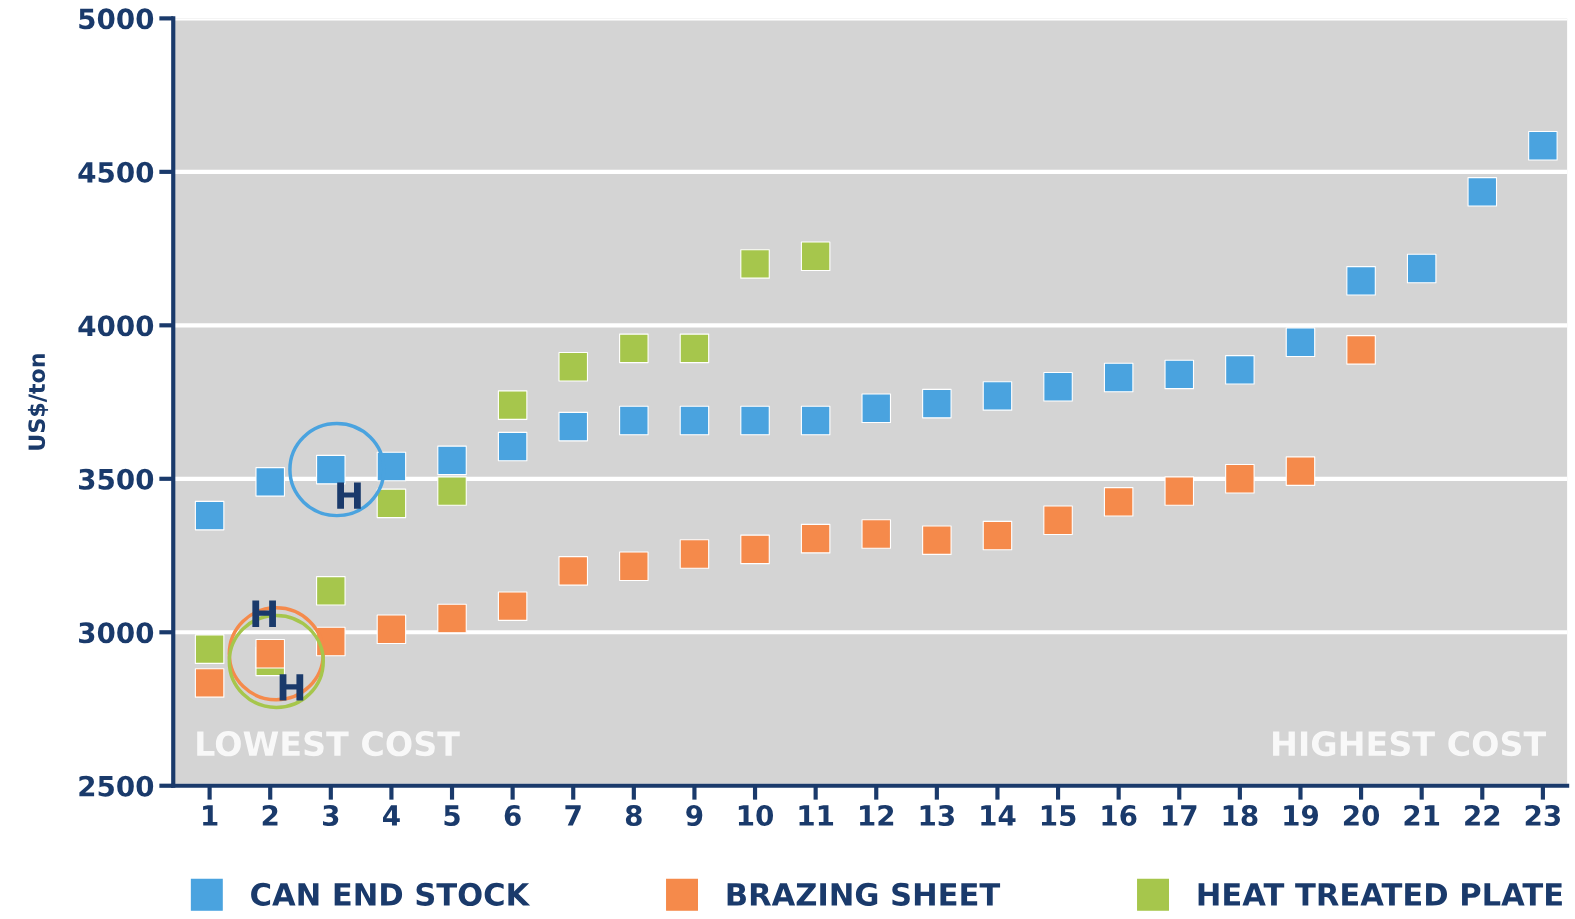  I want to click on legend-label: CAN END STOCK, so click(391, 894).